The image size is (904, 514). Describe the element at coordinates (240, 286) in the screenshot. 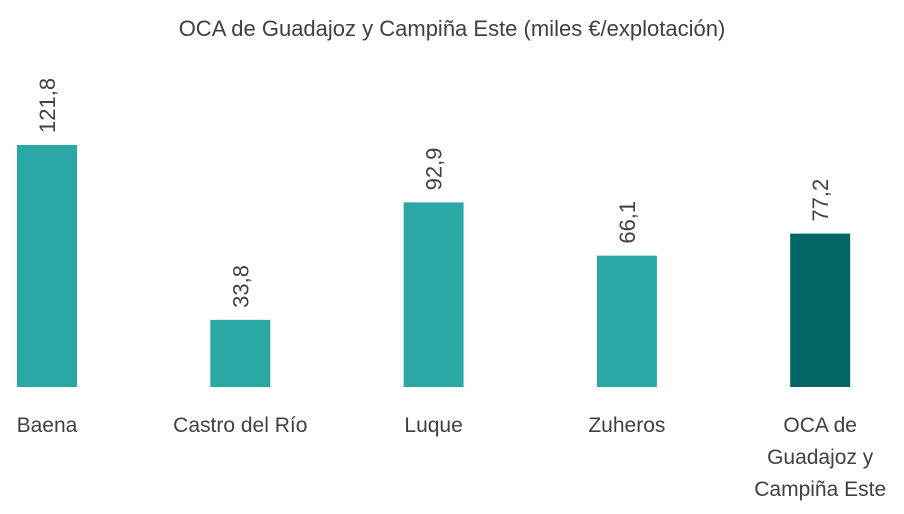

I see `data-label: 33,8` at that location.